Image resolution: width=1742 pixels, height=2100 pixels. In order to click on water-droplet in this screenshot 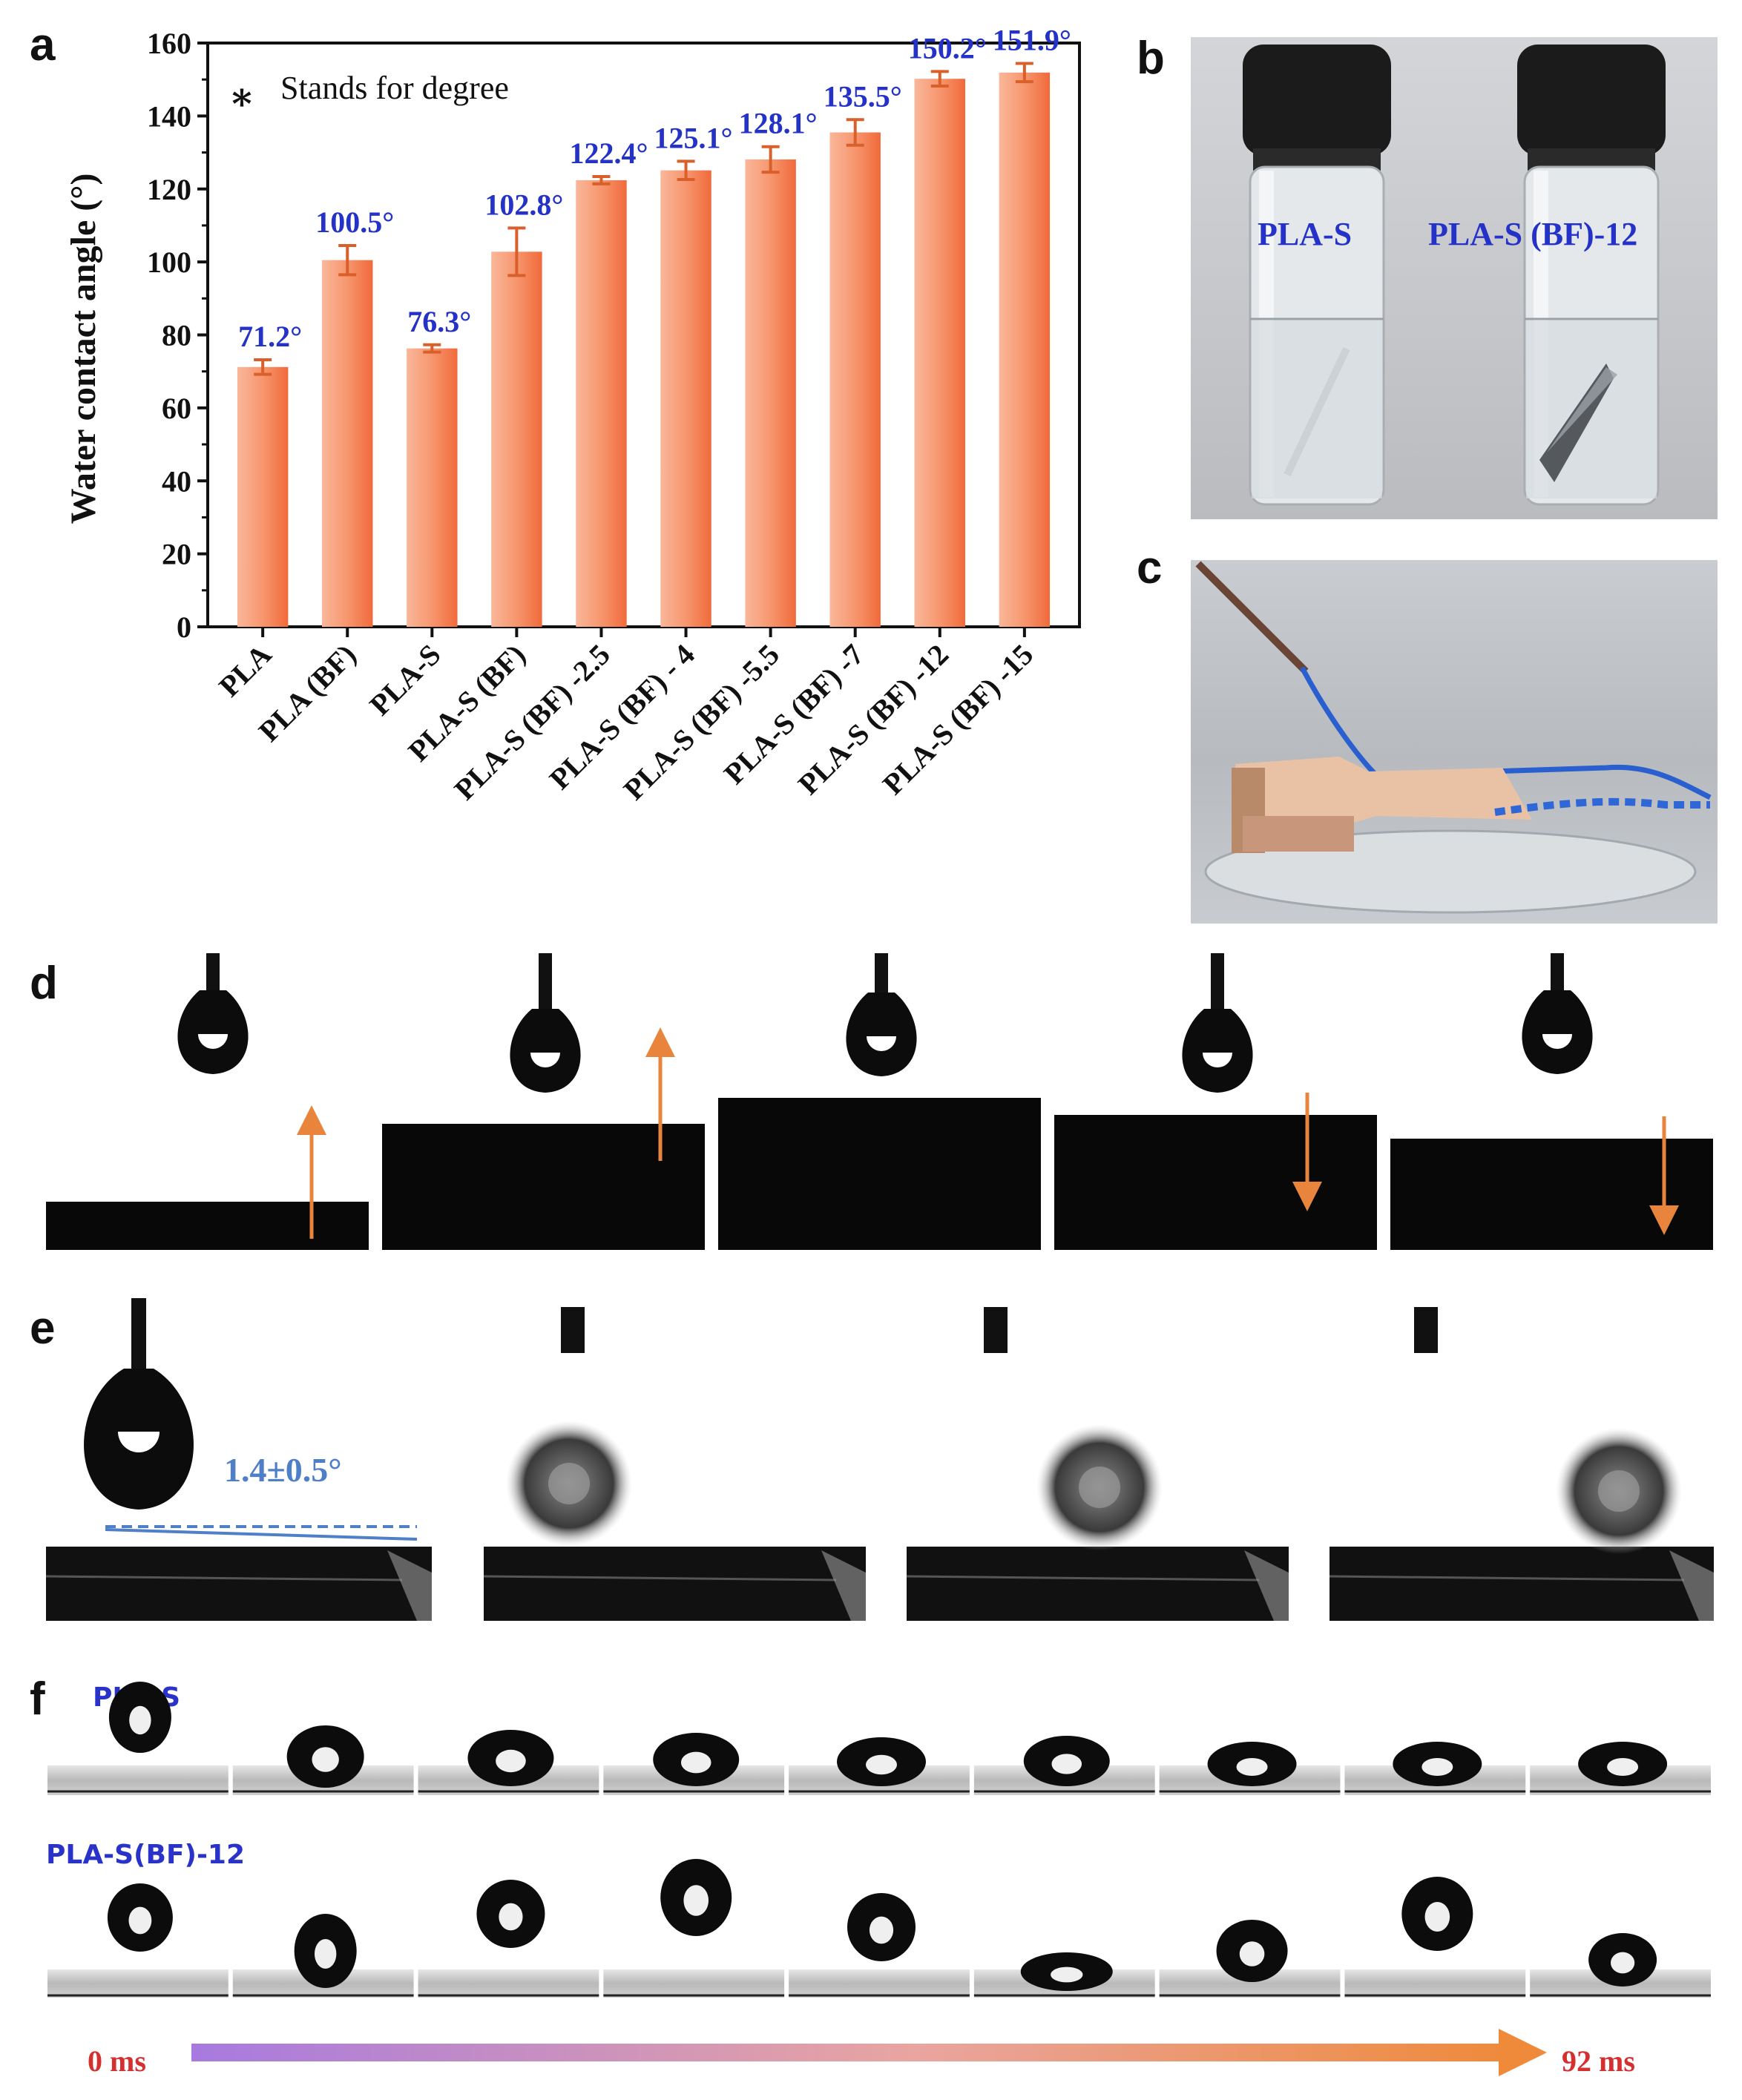, I will do `click(545, 1051)`.